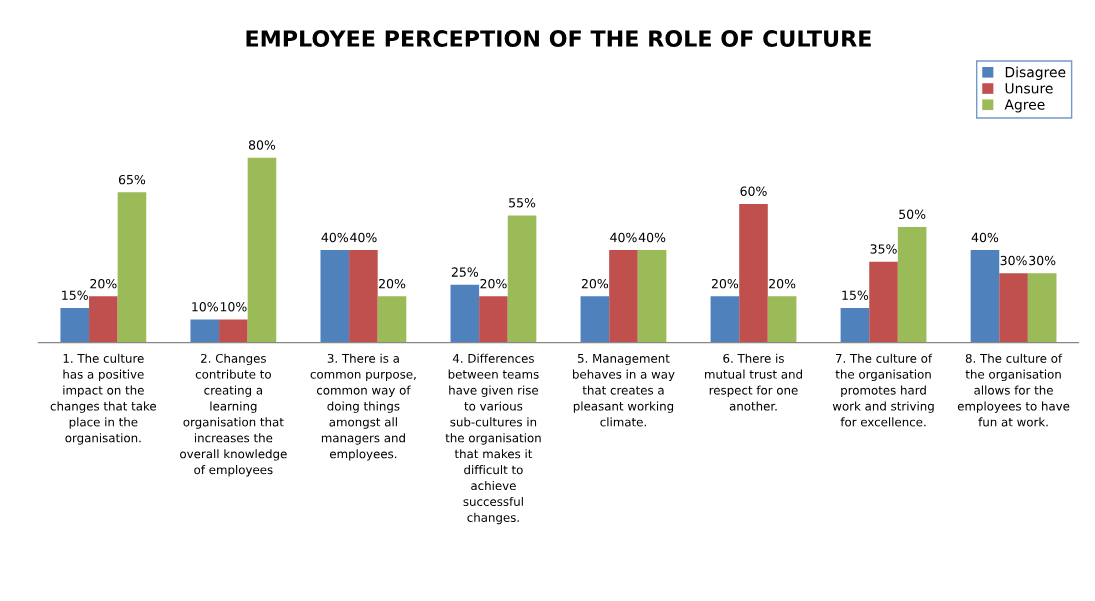 The image size is (1095, 601). Describe the element at coordinates (233, 415) in the screenshot. I see `x-tick-label: 2. Changes contribute to creating a learning organisation that increases the overall knowledge of employees` at that location.